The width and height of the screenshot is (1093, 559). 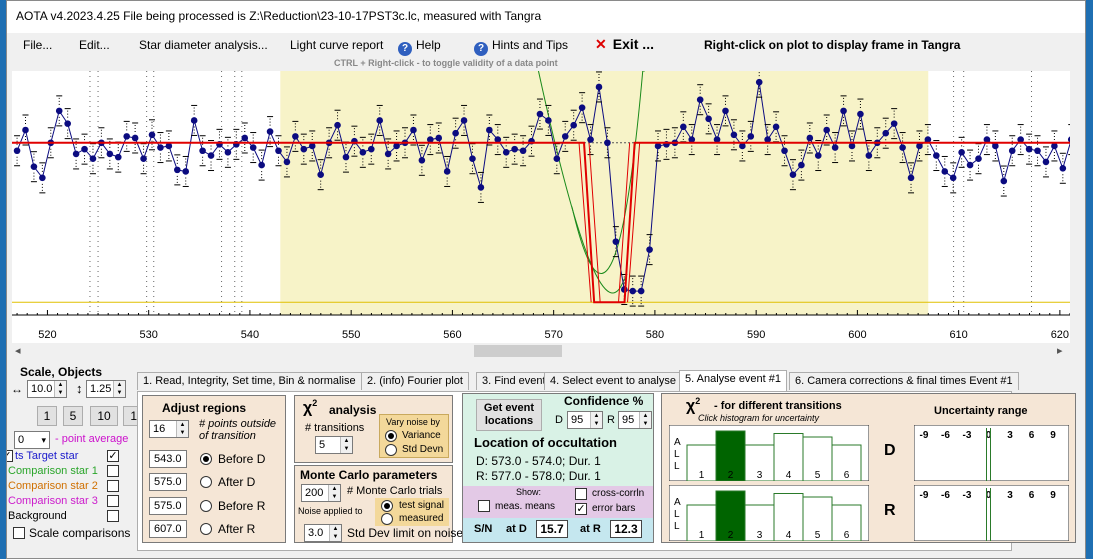 I want to click on zoom-1-button: 1, so click(x=47, y=416).